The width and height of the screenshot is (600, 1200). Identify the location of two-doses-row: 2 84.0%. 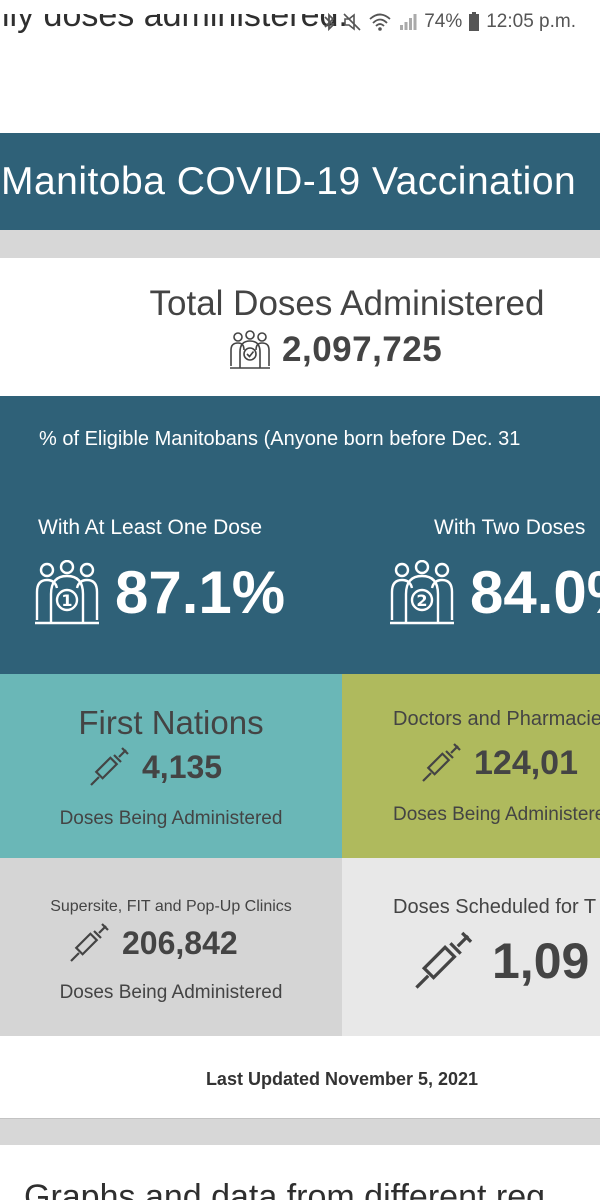
(494, 592).